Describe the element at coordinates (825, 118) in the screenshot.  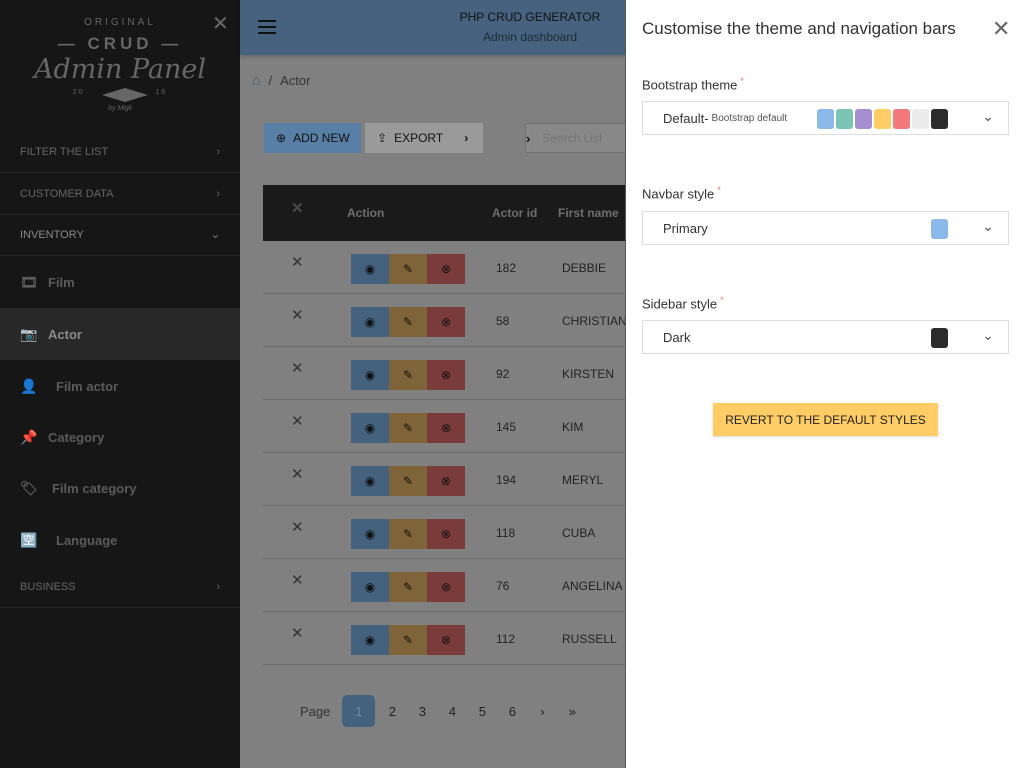
I see `bootstrap-theme-select: Default- Bootstrap default ⌄` at that location.